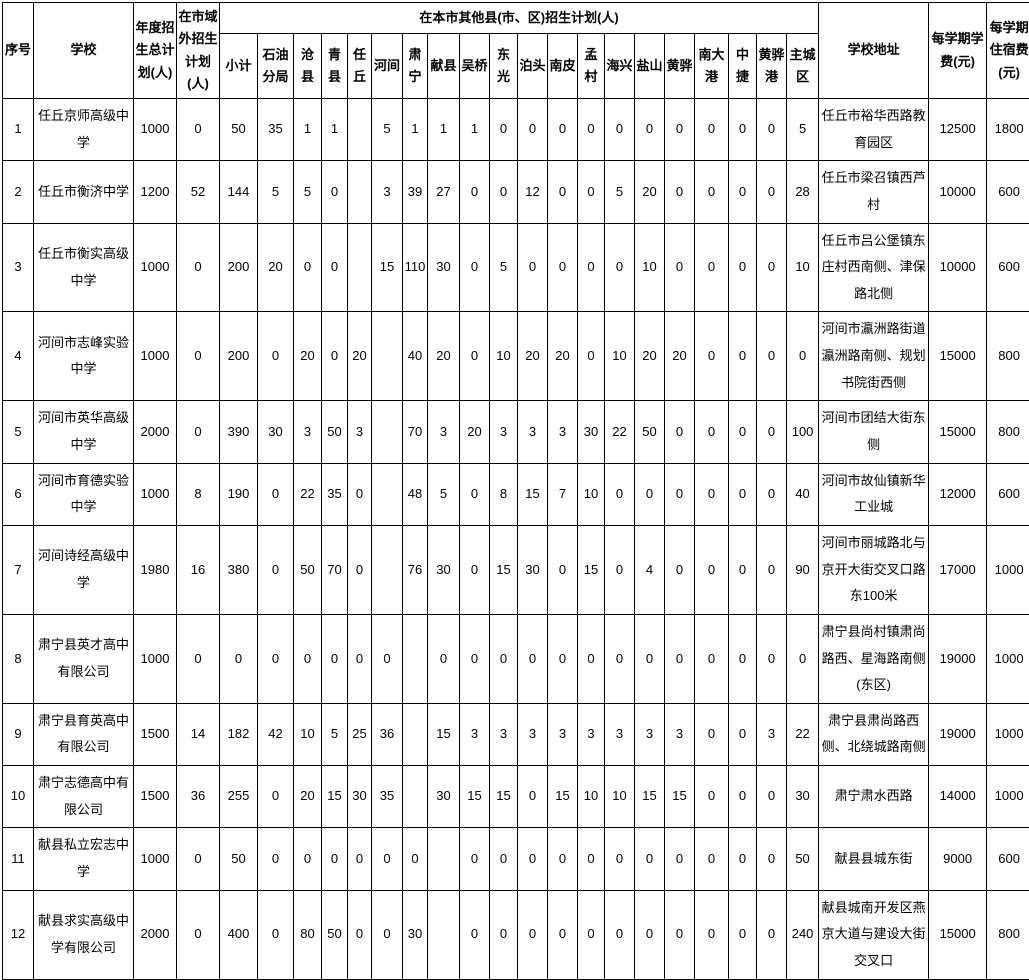 The height and width of the screenshot is (980, 1029). Describe the element at coordinates (415, 569) in the screenshot. I see `cell-county-7: 76` at that location.